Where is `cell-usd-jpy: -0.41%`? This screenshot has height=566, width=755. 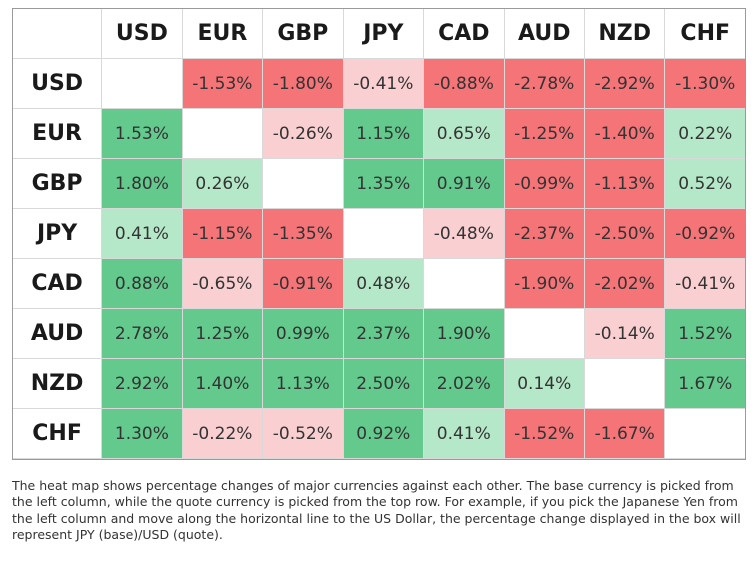
cell-usd-jpy: -0.41% is located at coordinates (383, 83).